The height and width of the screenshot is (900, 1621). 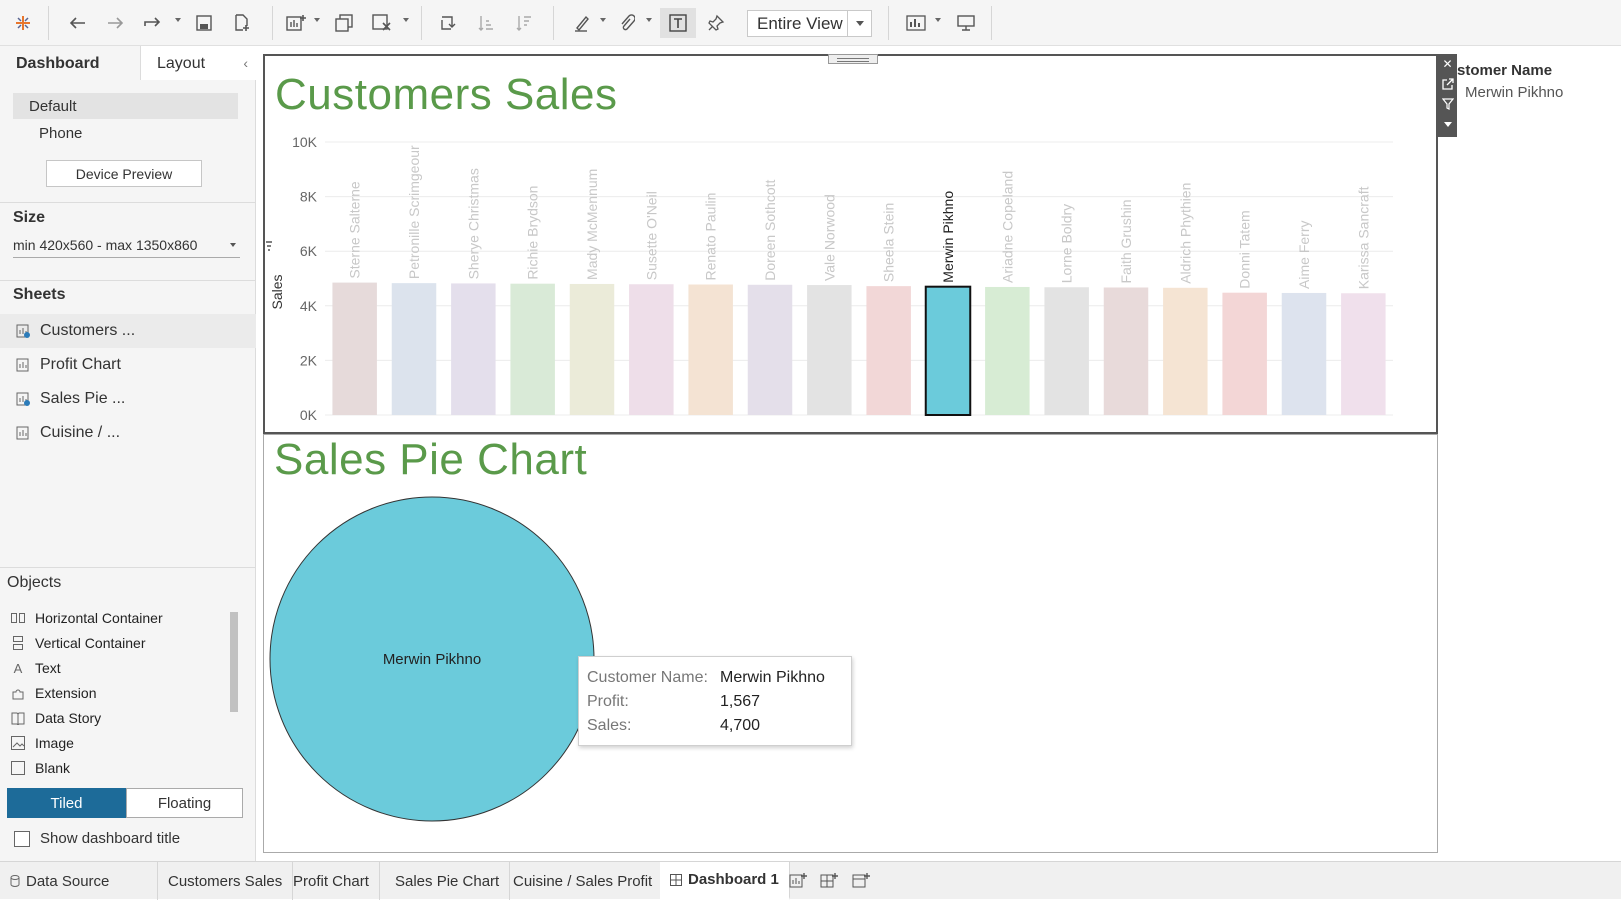 I want to click on bar-richie-brydson, so click(x=532, y=349).